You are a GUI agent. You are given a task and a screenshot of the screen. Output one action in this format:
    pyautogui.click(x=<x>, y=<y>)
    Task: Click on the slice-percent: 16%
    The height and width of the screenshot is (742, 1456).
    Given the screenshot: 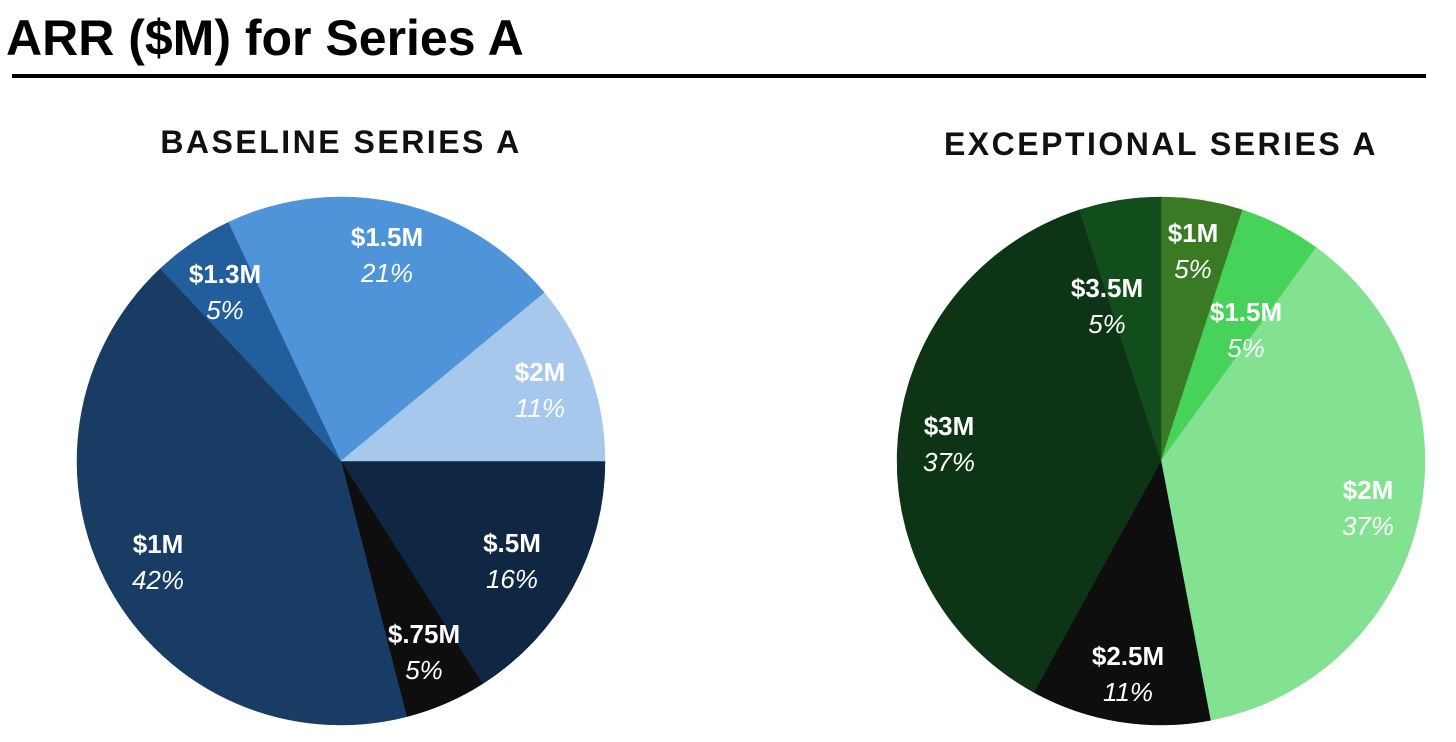 What is the action you would take?
    pyautogui.click(x=512, y=579)
    